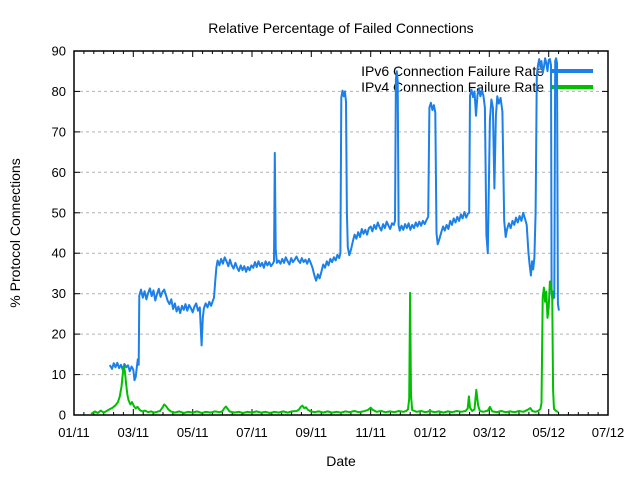 This screenshot has height=480, width=640. What do you see at coordinates (572, 71) in the screenshot?
I see `legend-line-sample-ipv6` at bounding box center [572, 71].